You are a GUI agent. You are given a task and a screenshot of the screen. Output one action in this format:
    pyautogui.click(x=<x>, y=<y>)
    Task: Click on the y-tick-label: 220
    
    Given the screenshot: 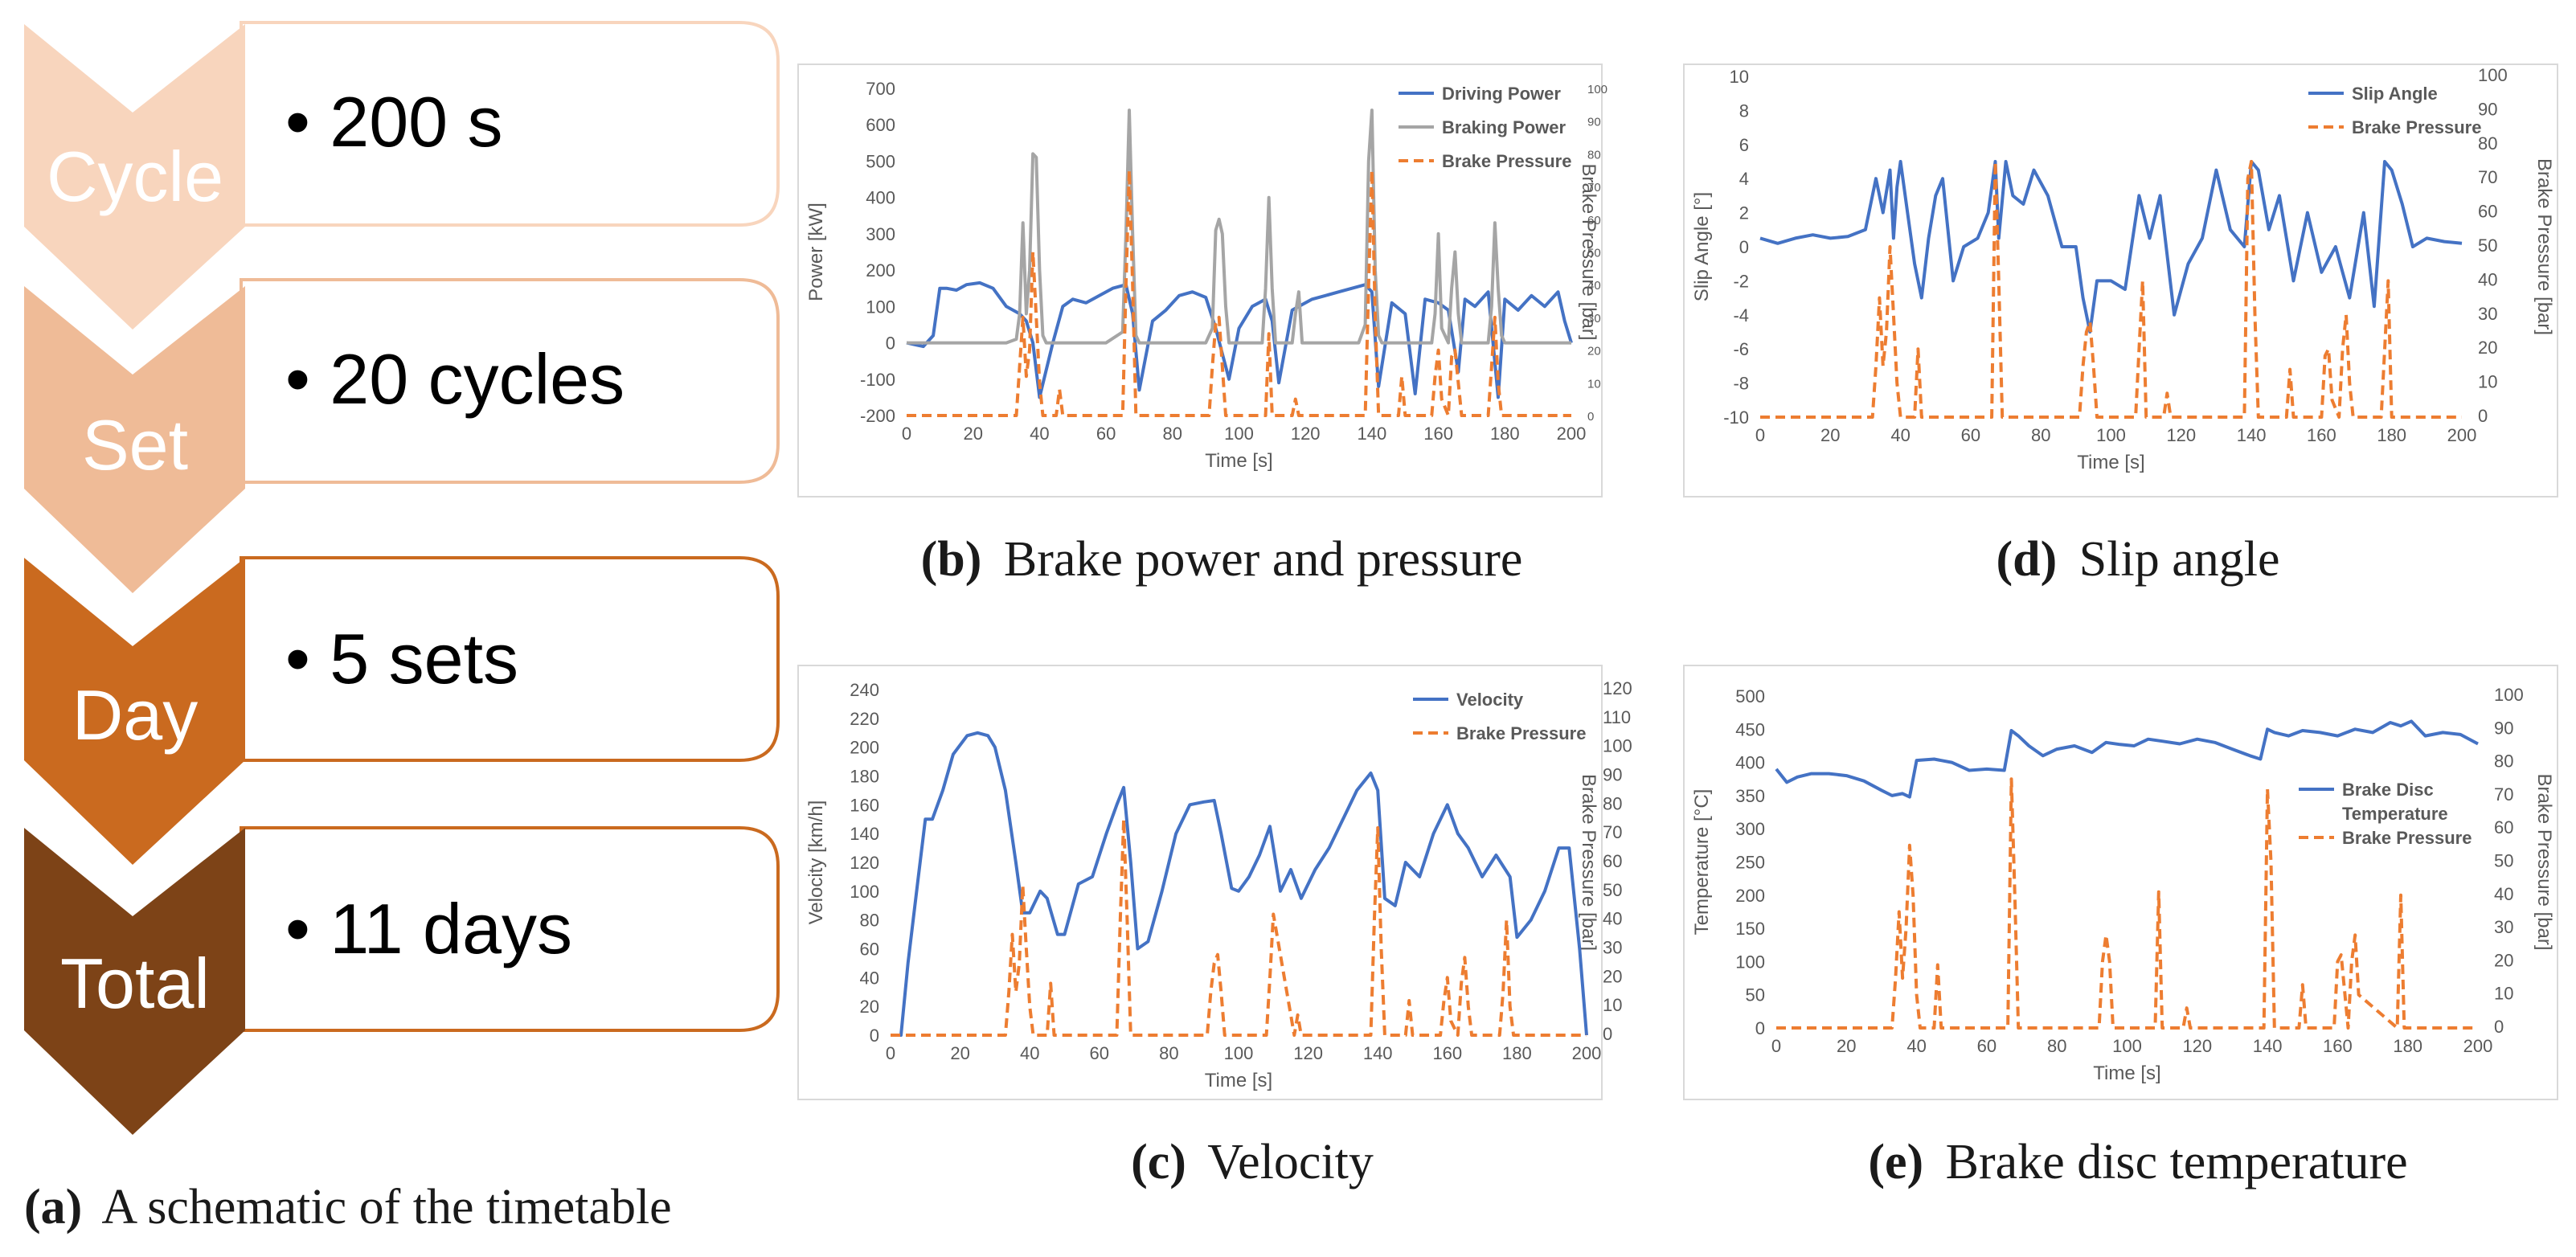 What is the action you would take?
    pyautogui.click(x=864, y=719)
    